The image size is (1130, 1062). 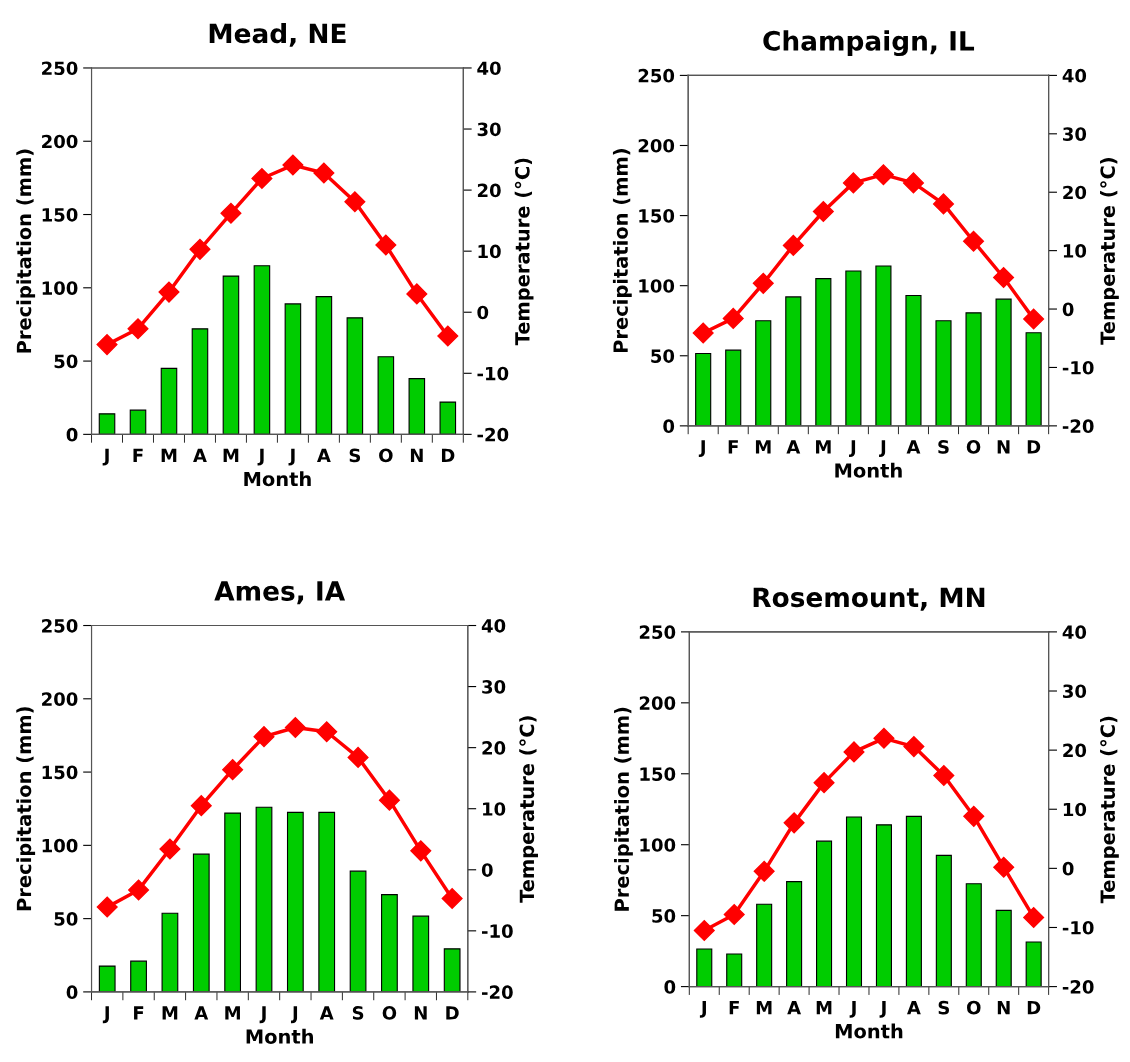 What do you see at coordinates (494, 809) in the screenshot?
I see `y2-tick-label: 10` at bounding box center [494, 809].